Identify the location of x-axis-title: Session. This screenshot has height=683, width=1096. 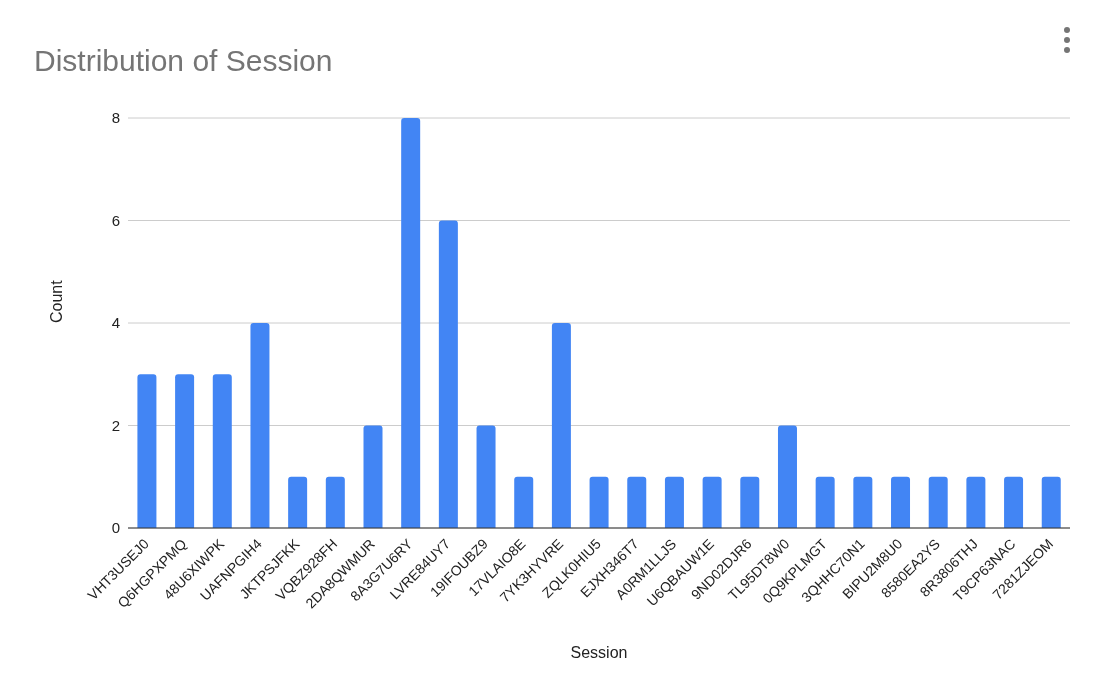
(599, 652).